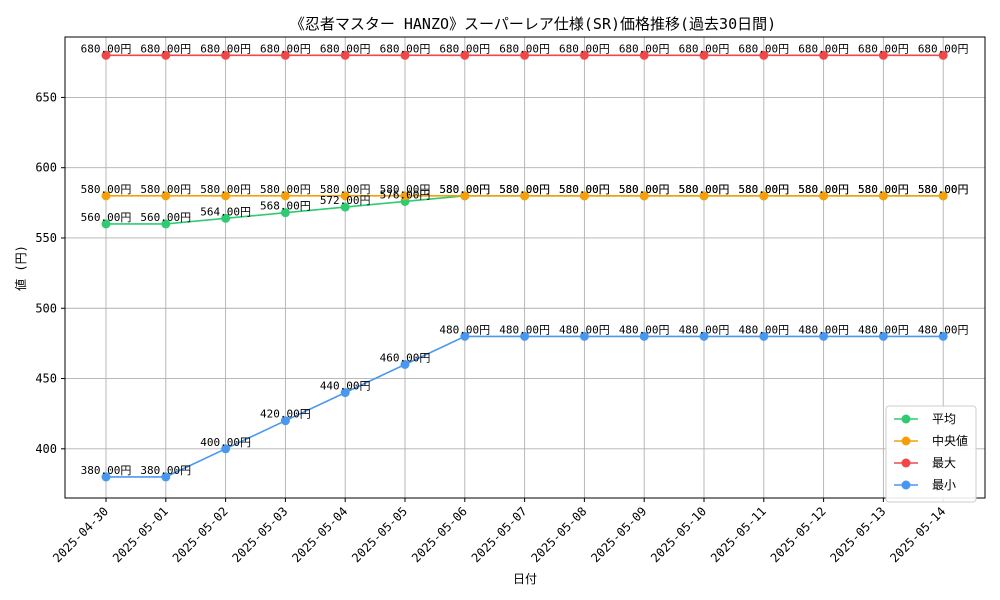 The image size is (1000, 600). Describe the element at coordinates (405, 357) in the screenshot. I see `data-label: 460.00円` at that location.